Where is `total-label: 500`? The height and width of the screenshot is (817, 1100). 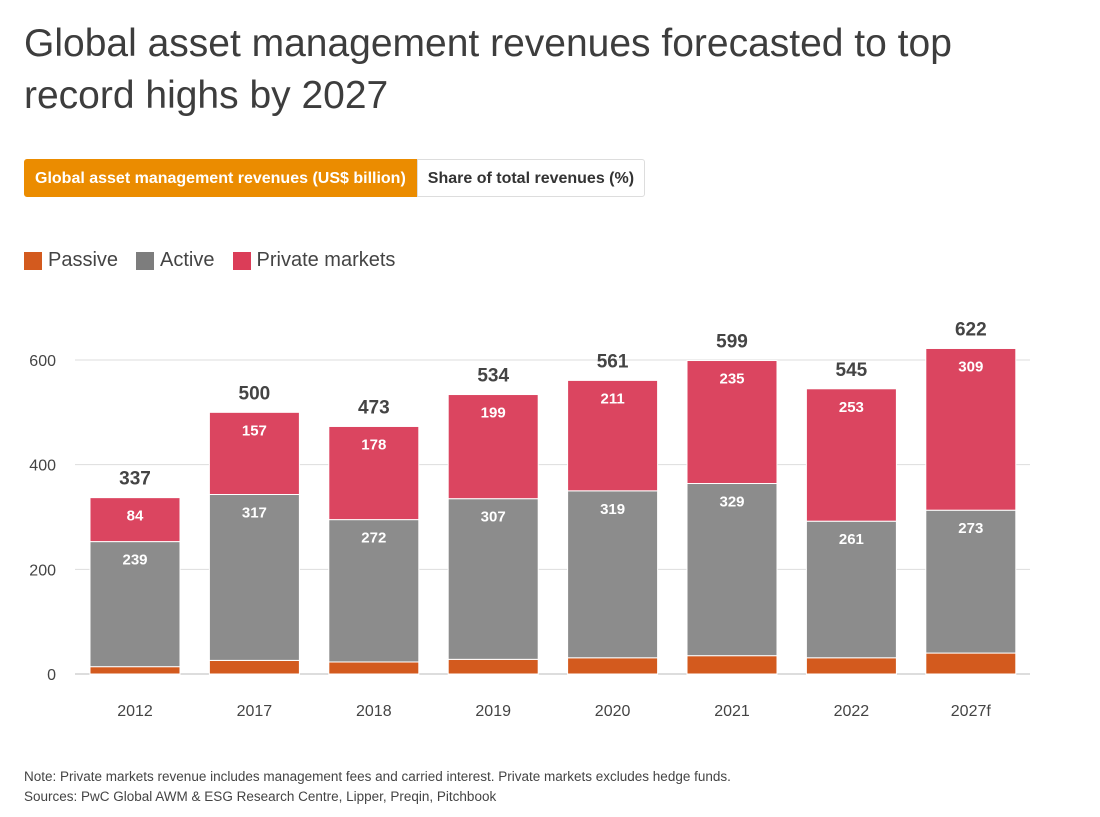
total-label: 500 is located at coordinates (255, 393).